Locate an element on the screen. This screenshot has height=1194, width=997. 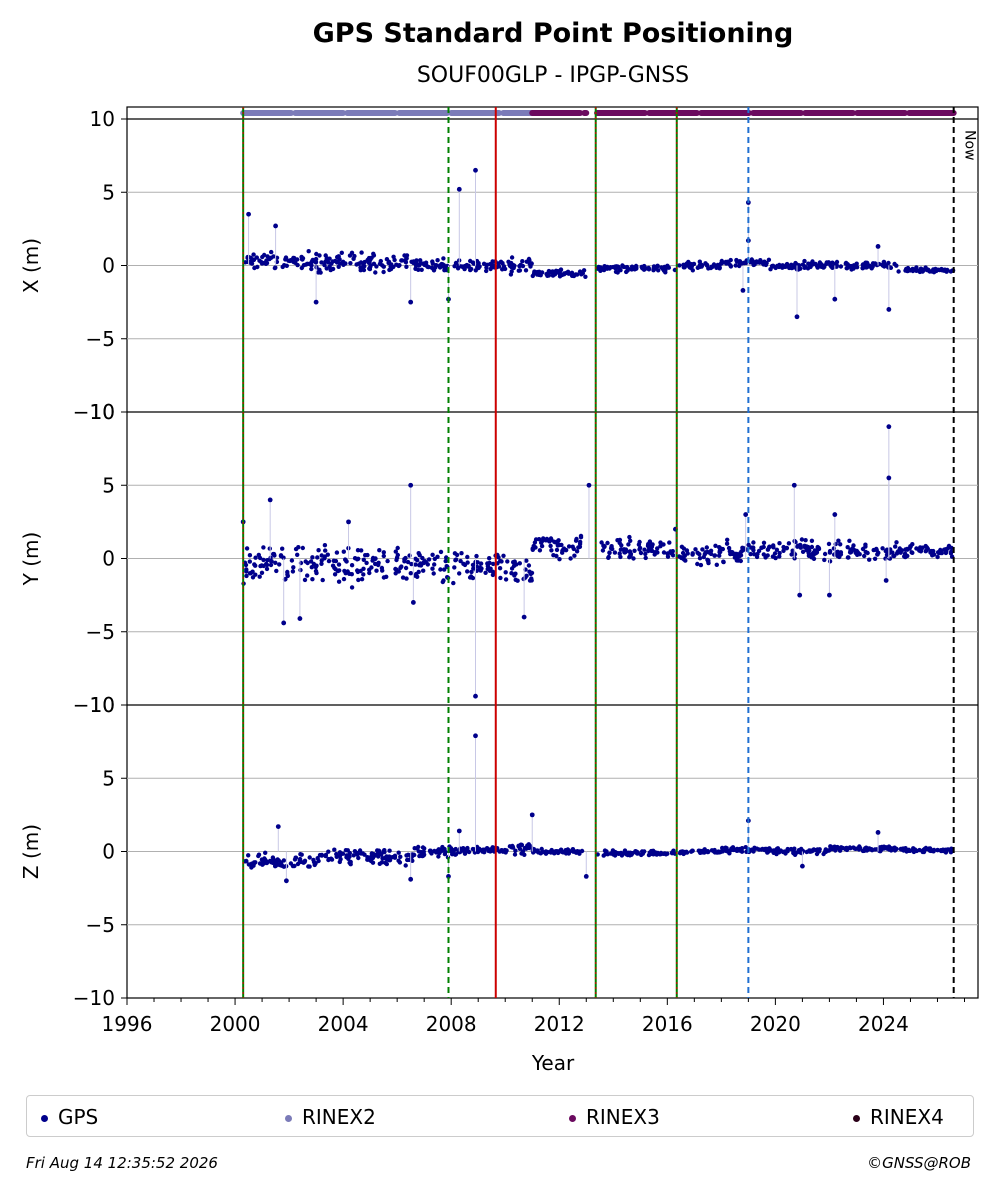
legend-label-gps: GPS is located at coordinates (78, 1117).